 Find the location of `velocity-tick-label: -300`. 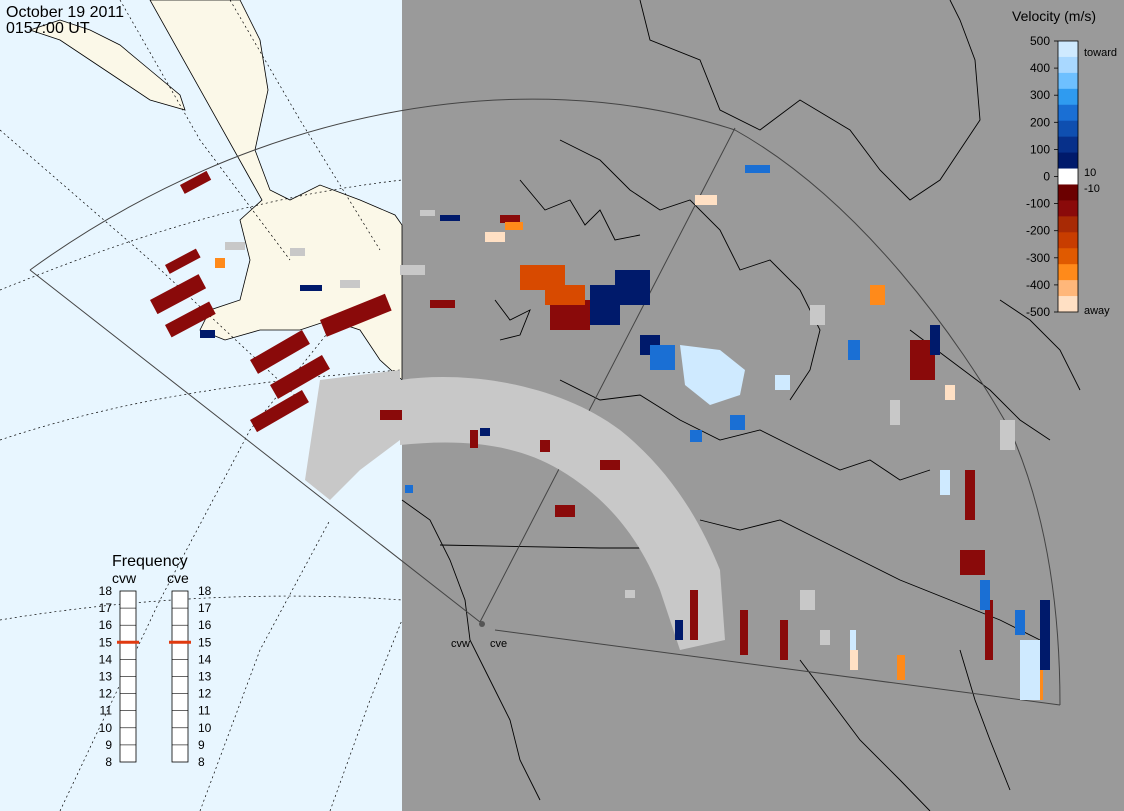

velocity-tick-label: -300 is located at coordinates (1038, 258).